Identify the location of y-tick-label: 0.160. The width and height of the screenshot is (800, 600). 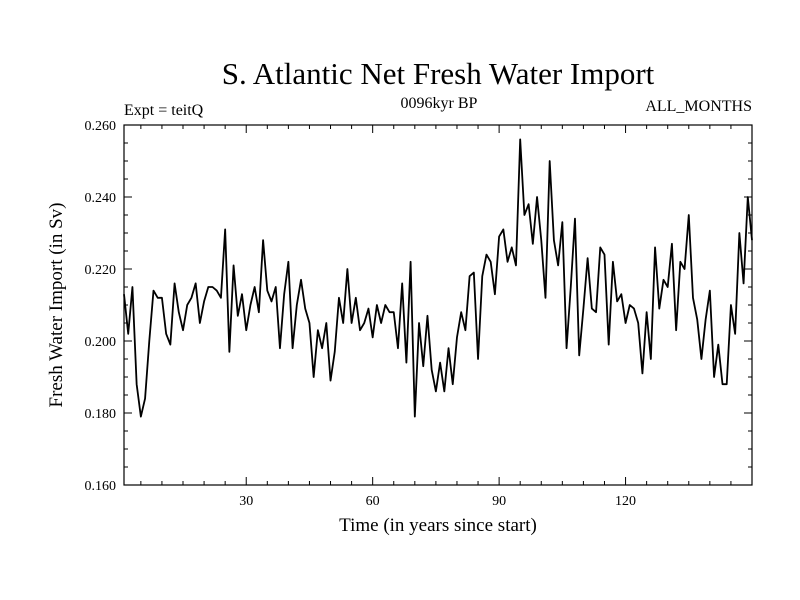
(101, 486).